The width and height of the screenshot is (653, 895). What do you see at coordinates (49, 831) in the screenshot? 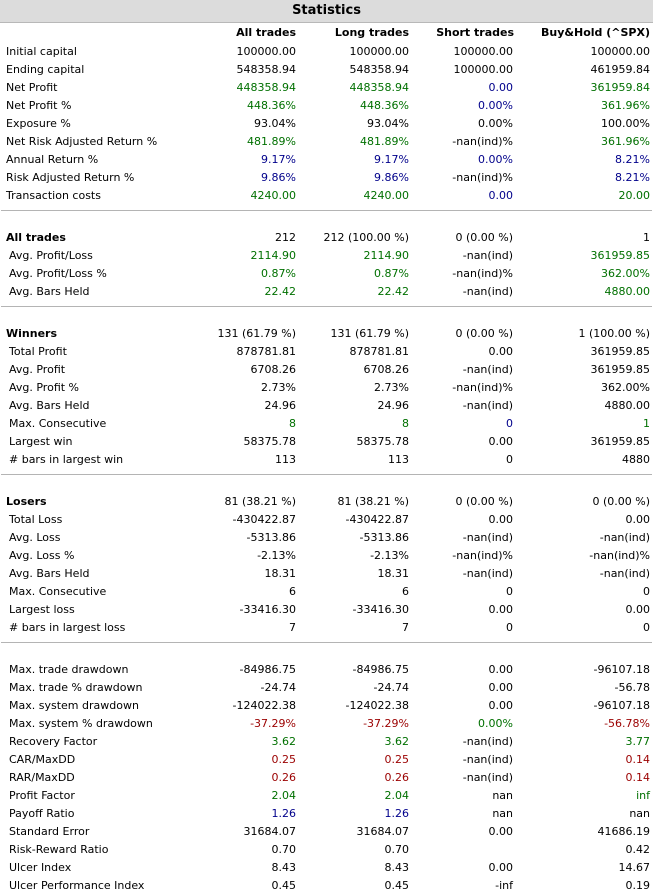
I see `stat-label: Standard Error` at bounding box center [49, 831].